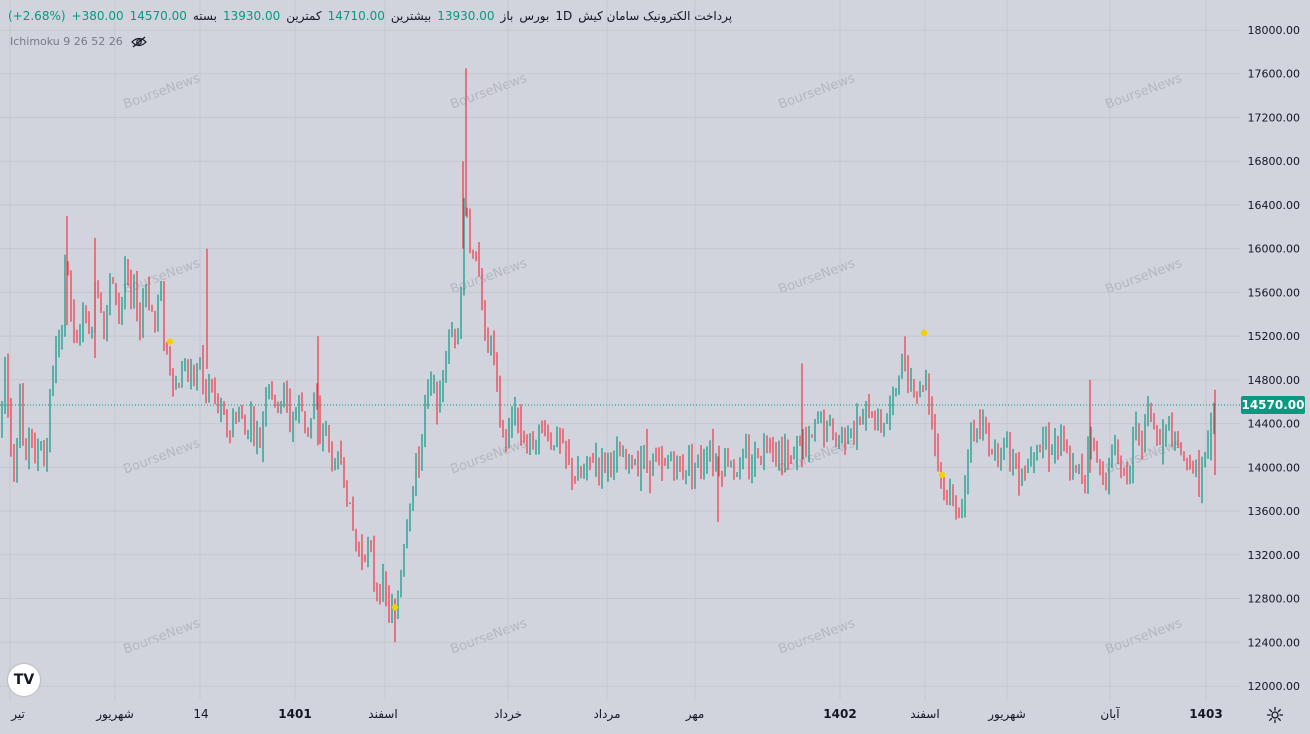 This screenshot has width=1310, height=734. Describe the element at coordinates (1274, 74) in the screenshot. I see `y-tick-label: 17600.00` at that location.